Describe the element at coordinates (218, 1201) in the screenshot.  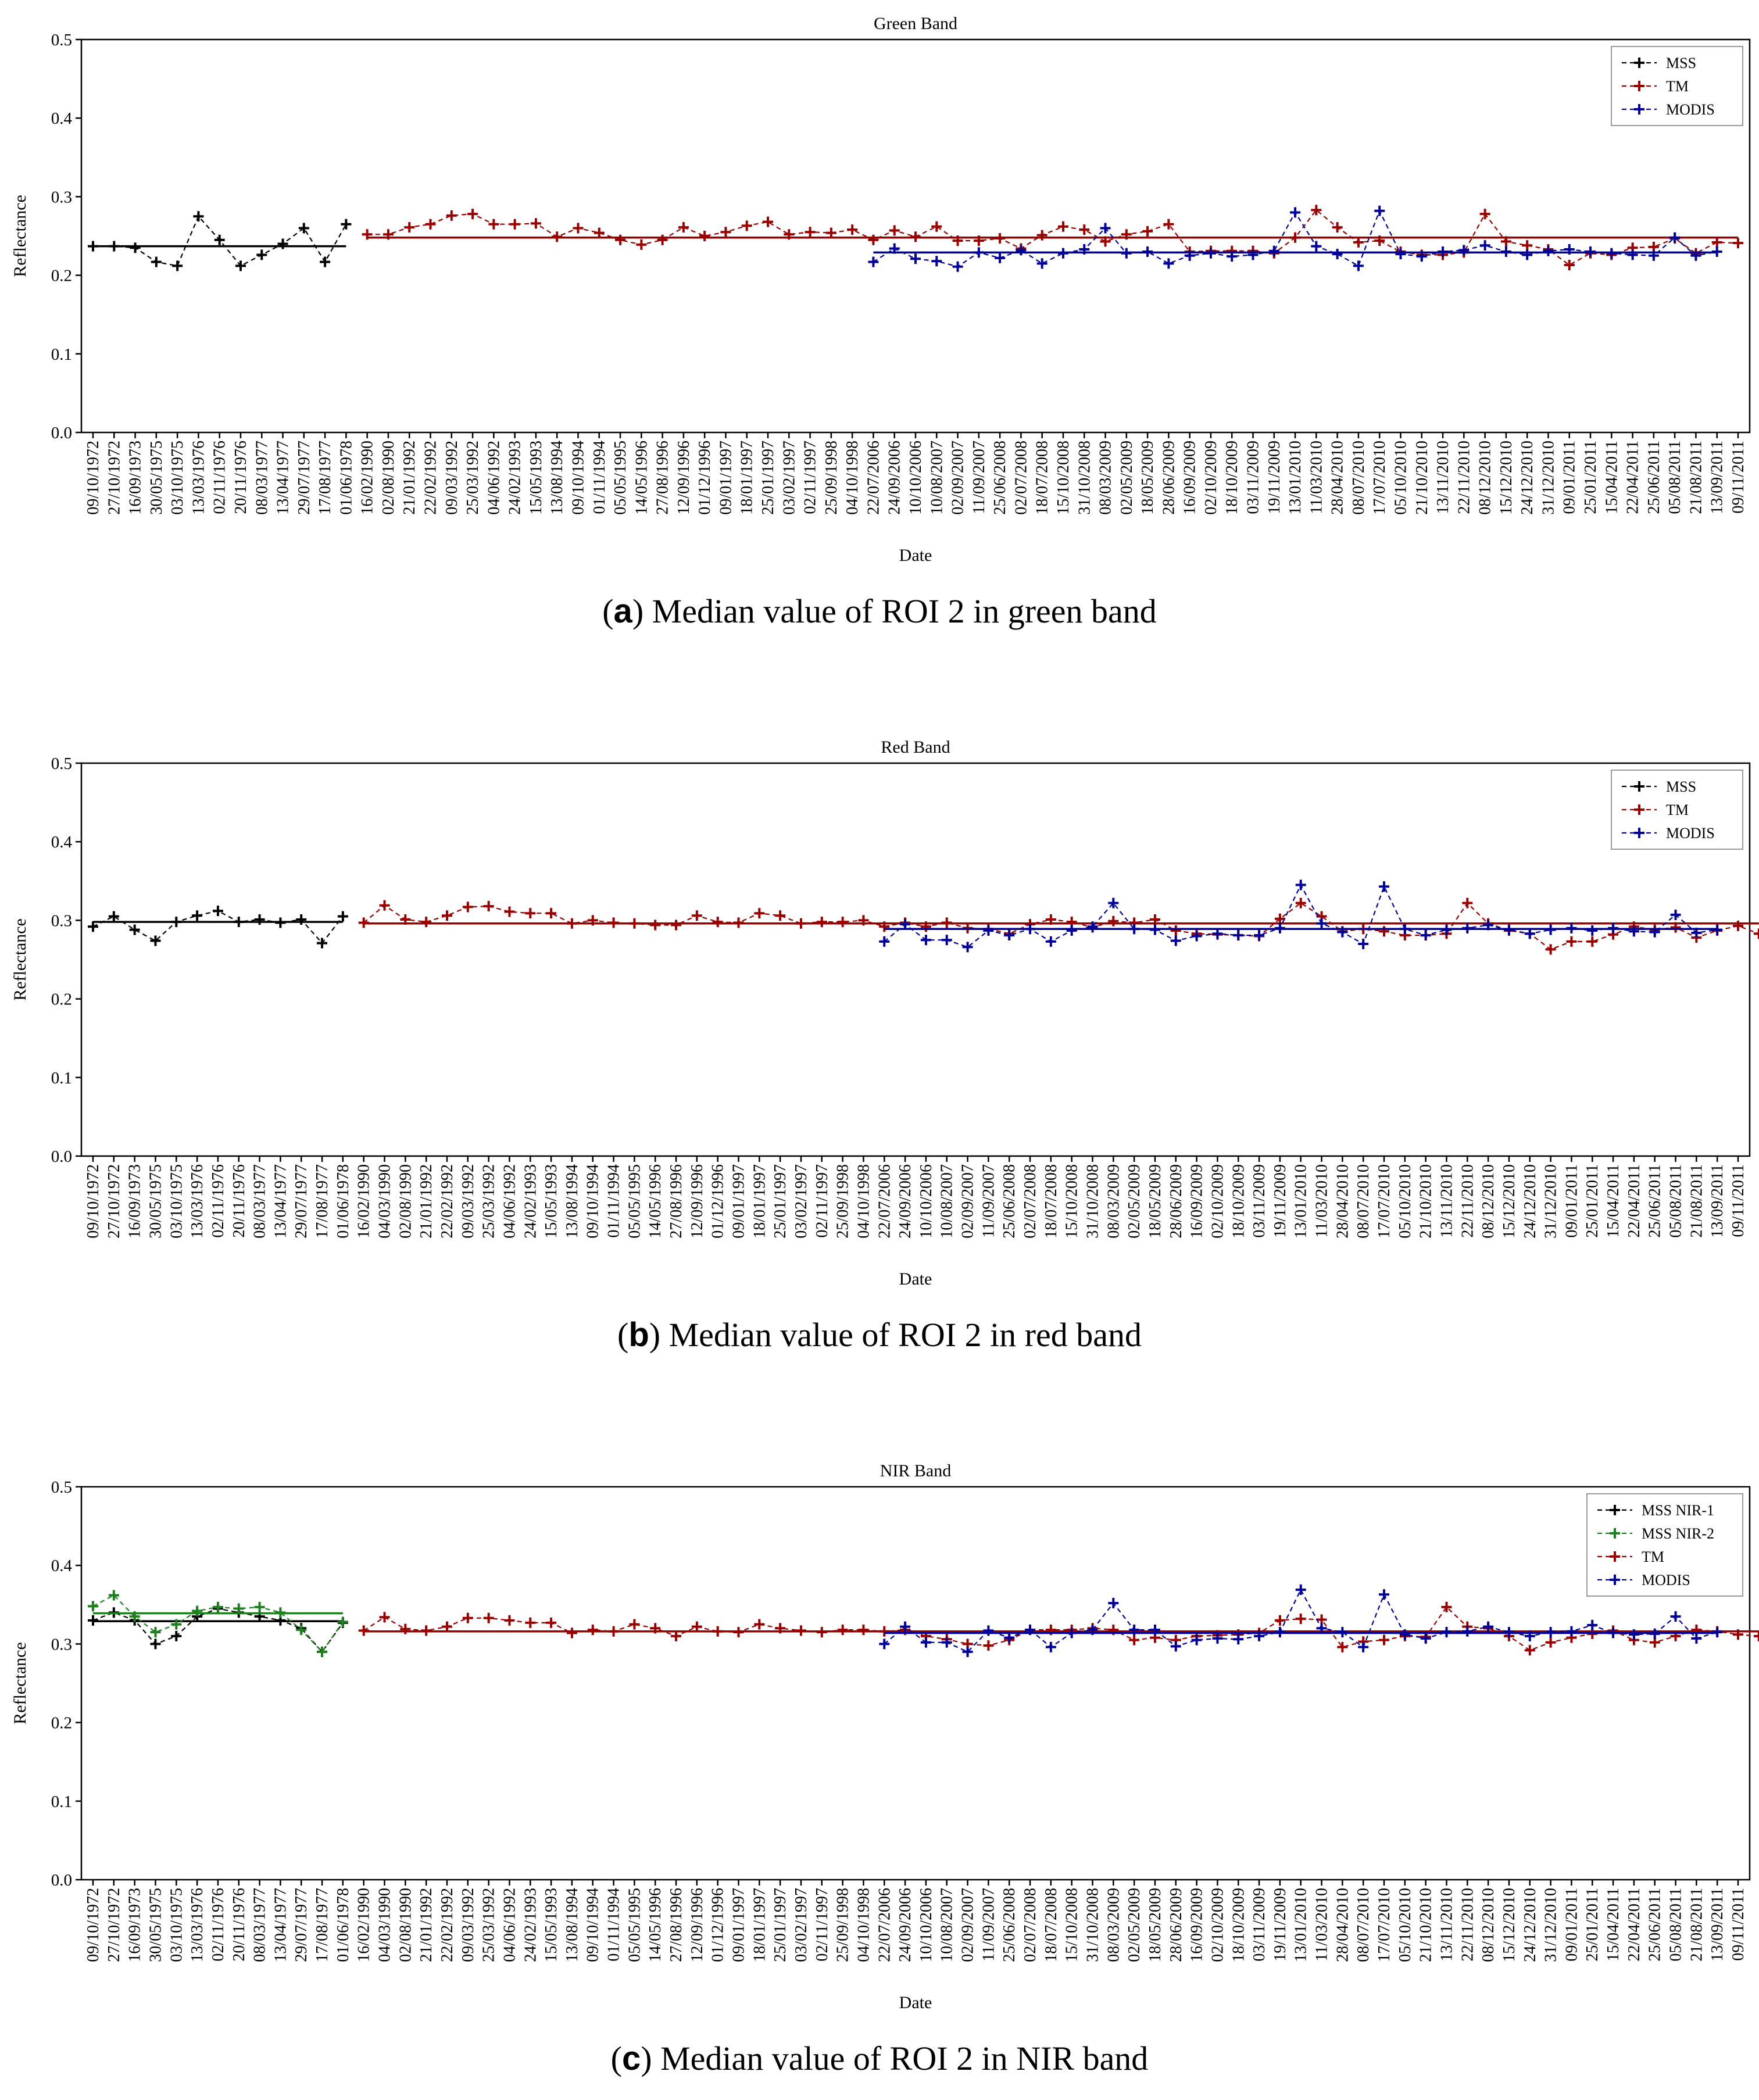
I see `x-tick-label: 02/11/1976` at that location.